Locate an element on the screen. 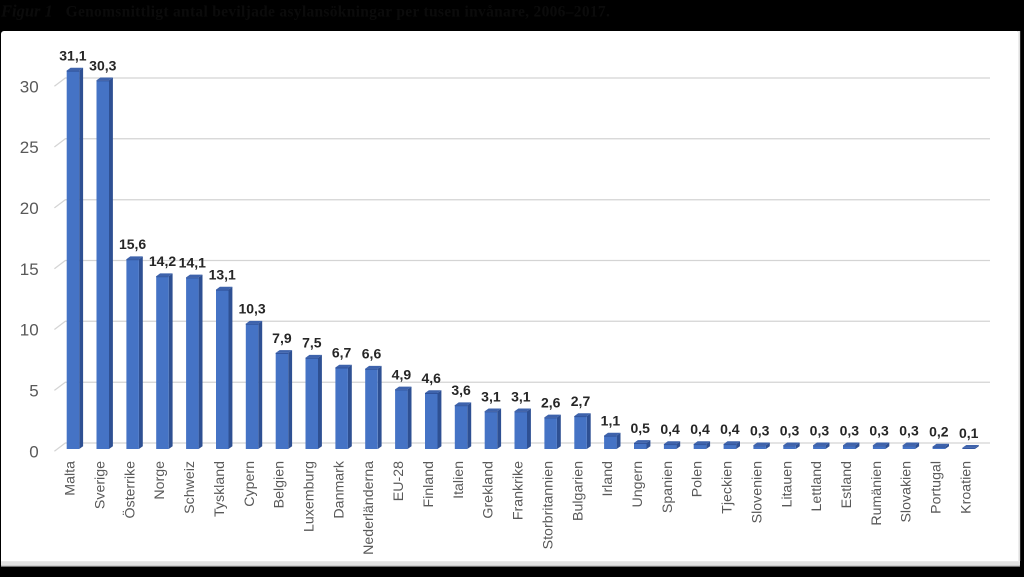 The width and height of the screenshot is (1024, 577). svg-text: Spanien is located at coordinates (668, 487).